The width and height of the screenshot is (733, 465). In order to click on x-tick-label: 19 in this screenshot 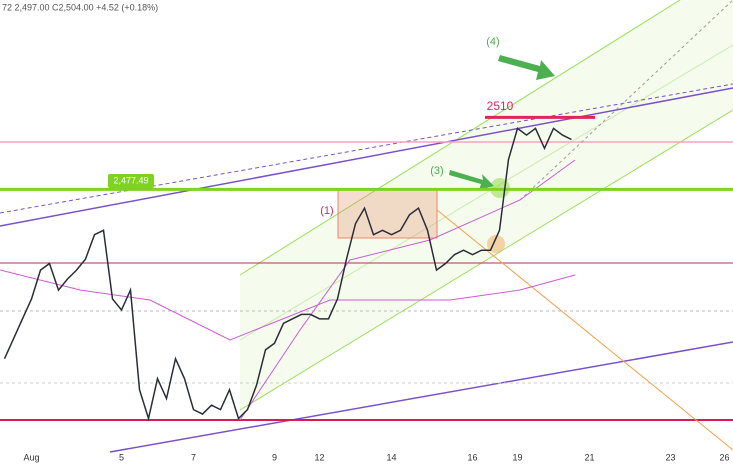, I will do `click(517, 457)`.